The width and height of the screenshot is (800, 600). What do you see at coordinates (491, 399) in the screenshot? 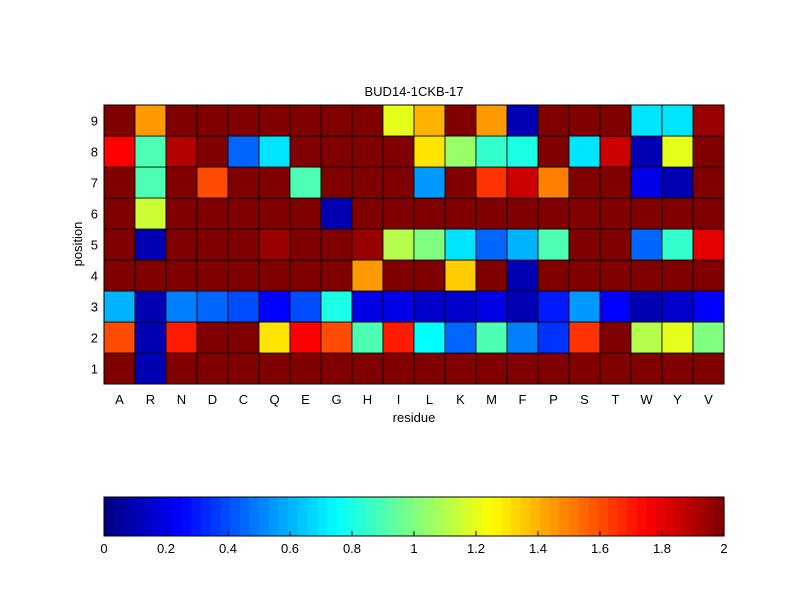
I see `x-tick-label: M` at bounding box center [491, 399].